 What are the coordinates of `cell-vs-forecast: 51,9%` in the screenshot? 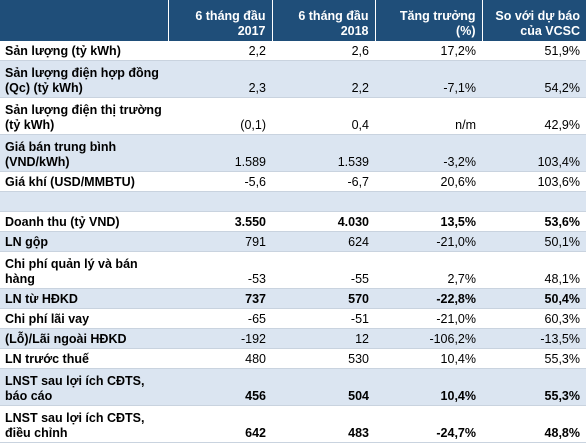 It's located at (534, 51).